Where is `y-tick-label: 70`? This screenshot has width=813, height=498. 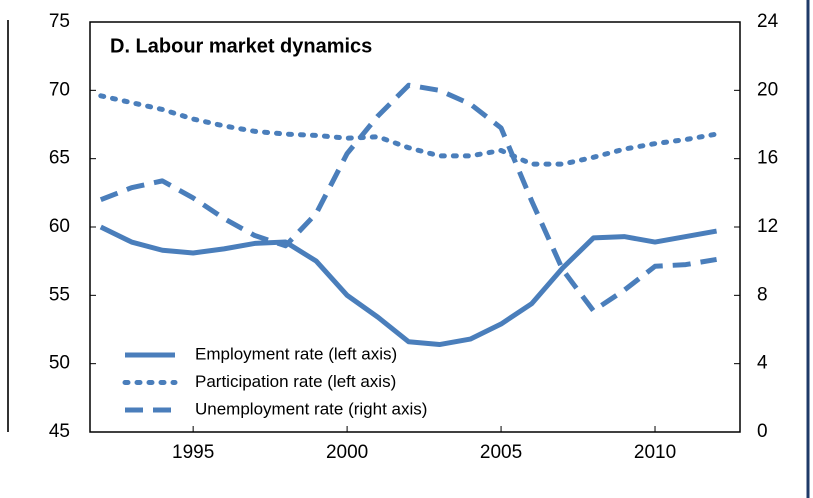 y-tick-label: 70 is located at coordinates (59, 89).